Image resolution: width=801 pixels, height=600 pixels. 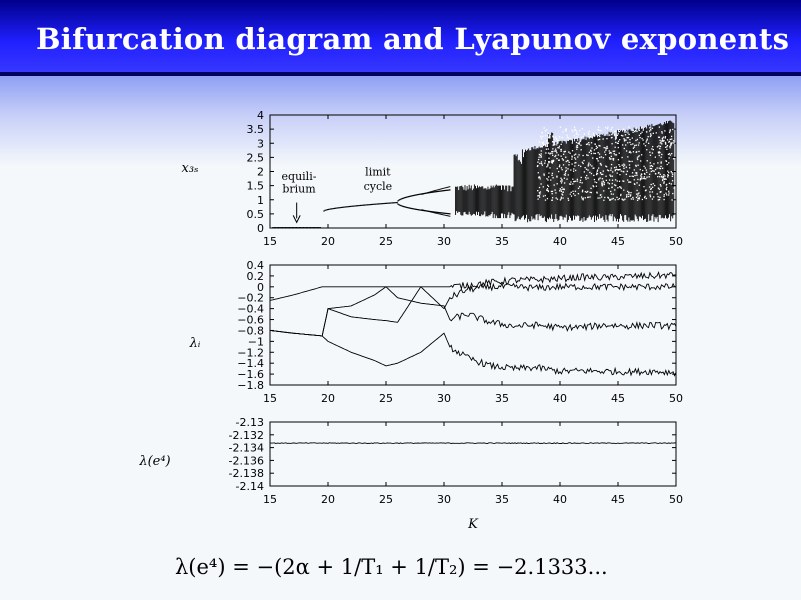 What do you see at coordinates (260, 287) in the screenshot?
I see `y-tick-label: 0` at bounding box center [260, 287].